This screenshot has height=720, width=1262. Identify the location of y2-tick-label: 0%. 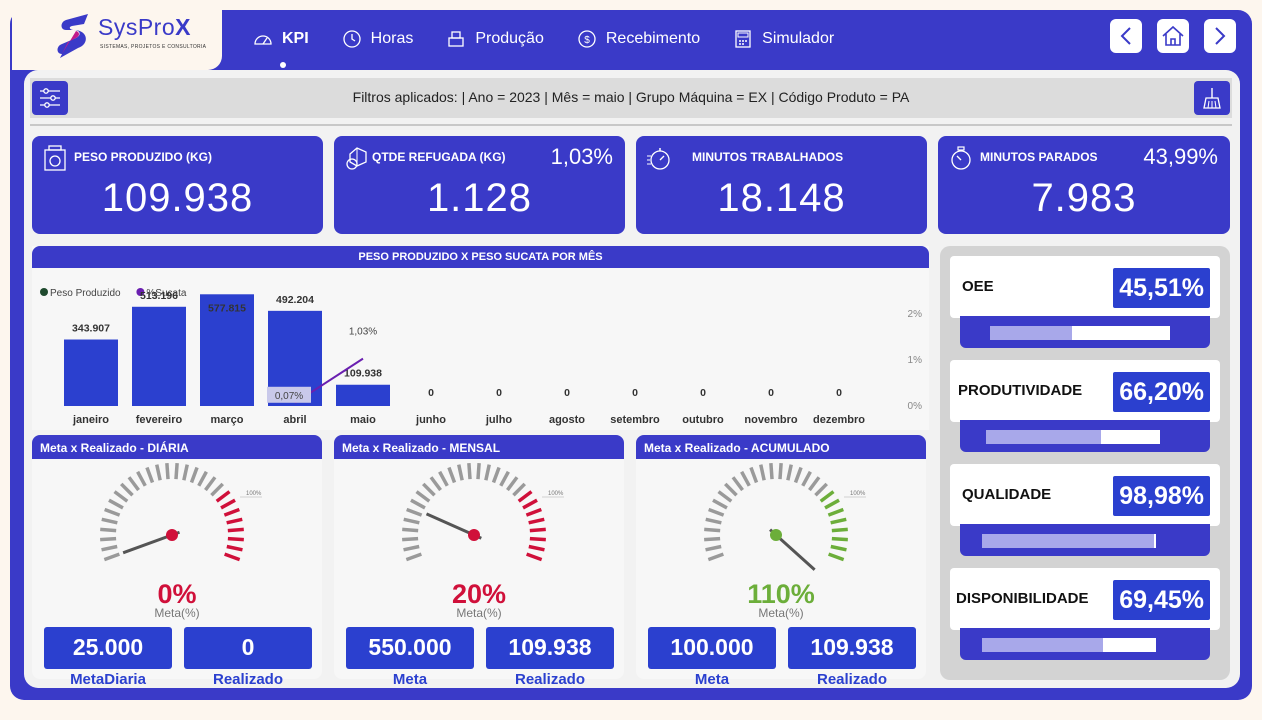
(915, 406).